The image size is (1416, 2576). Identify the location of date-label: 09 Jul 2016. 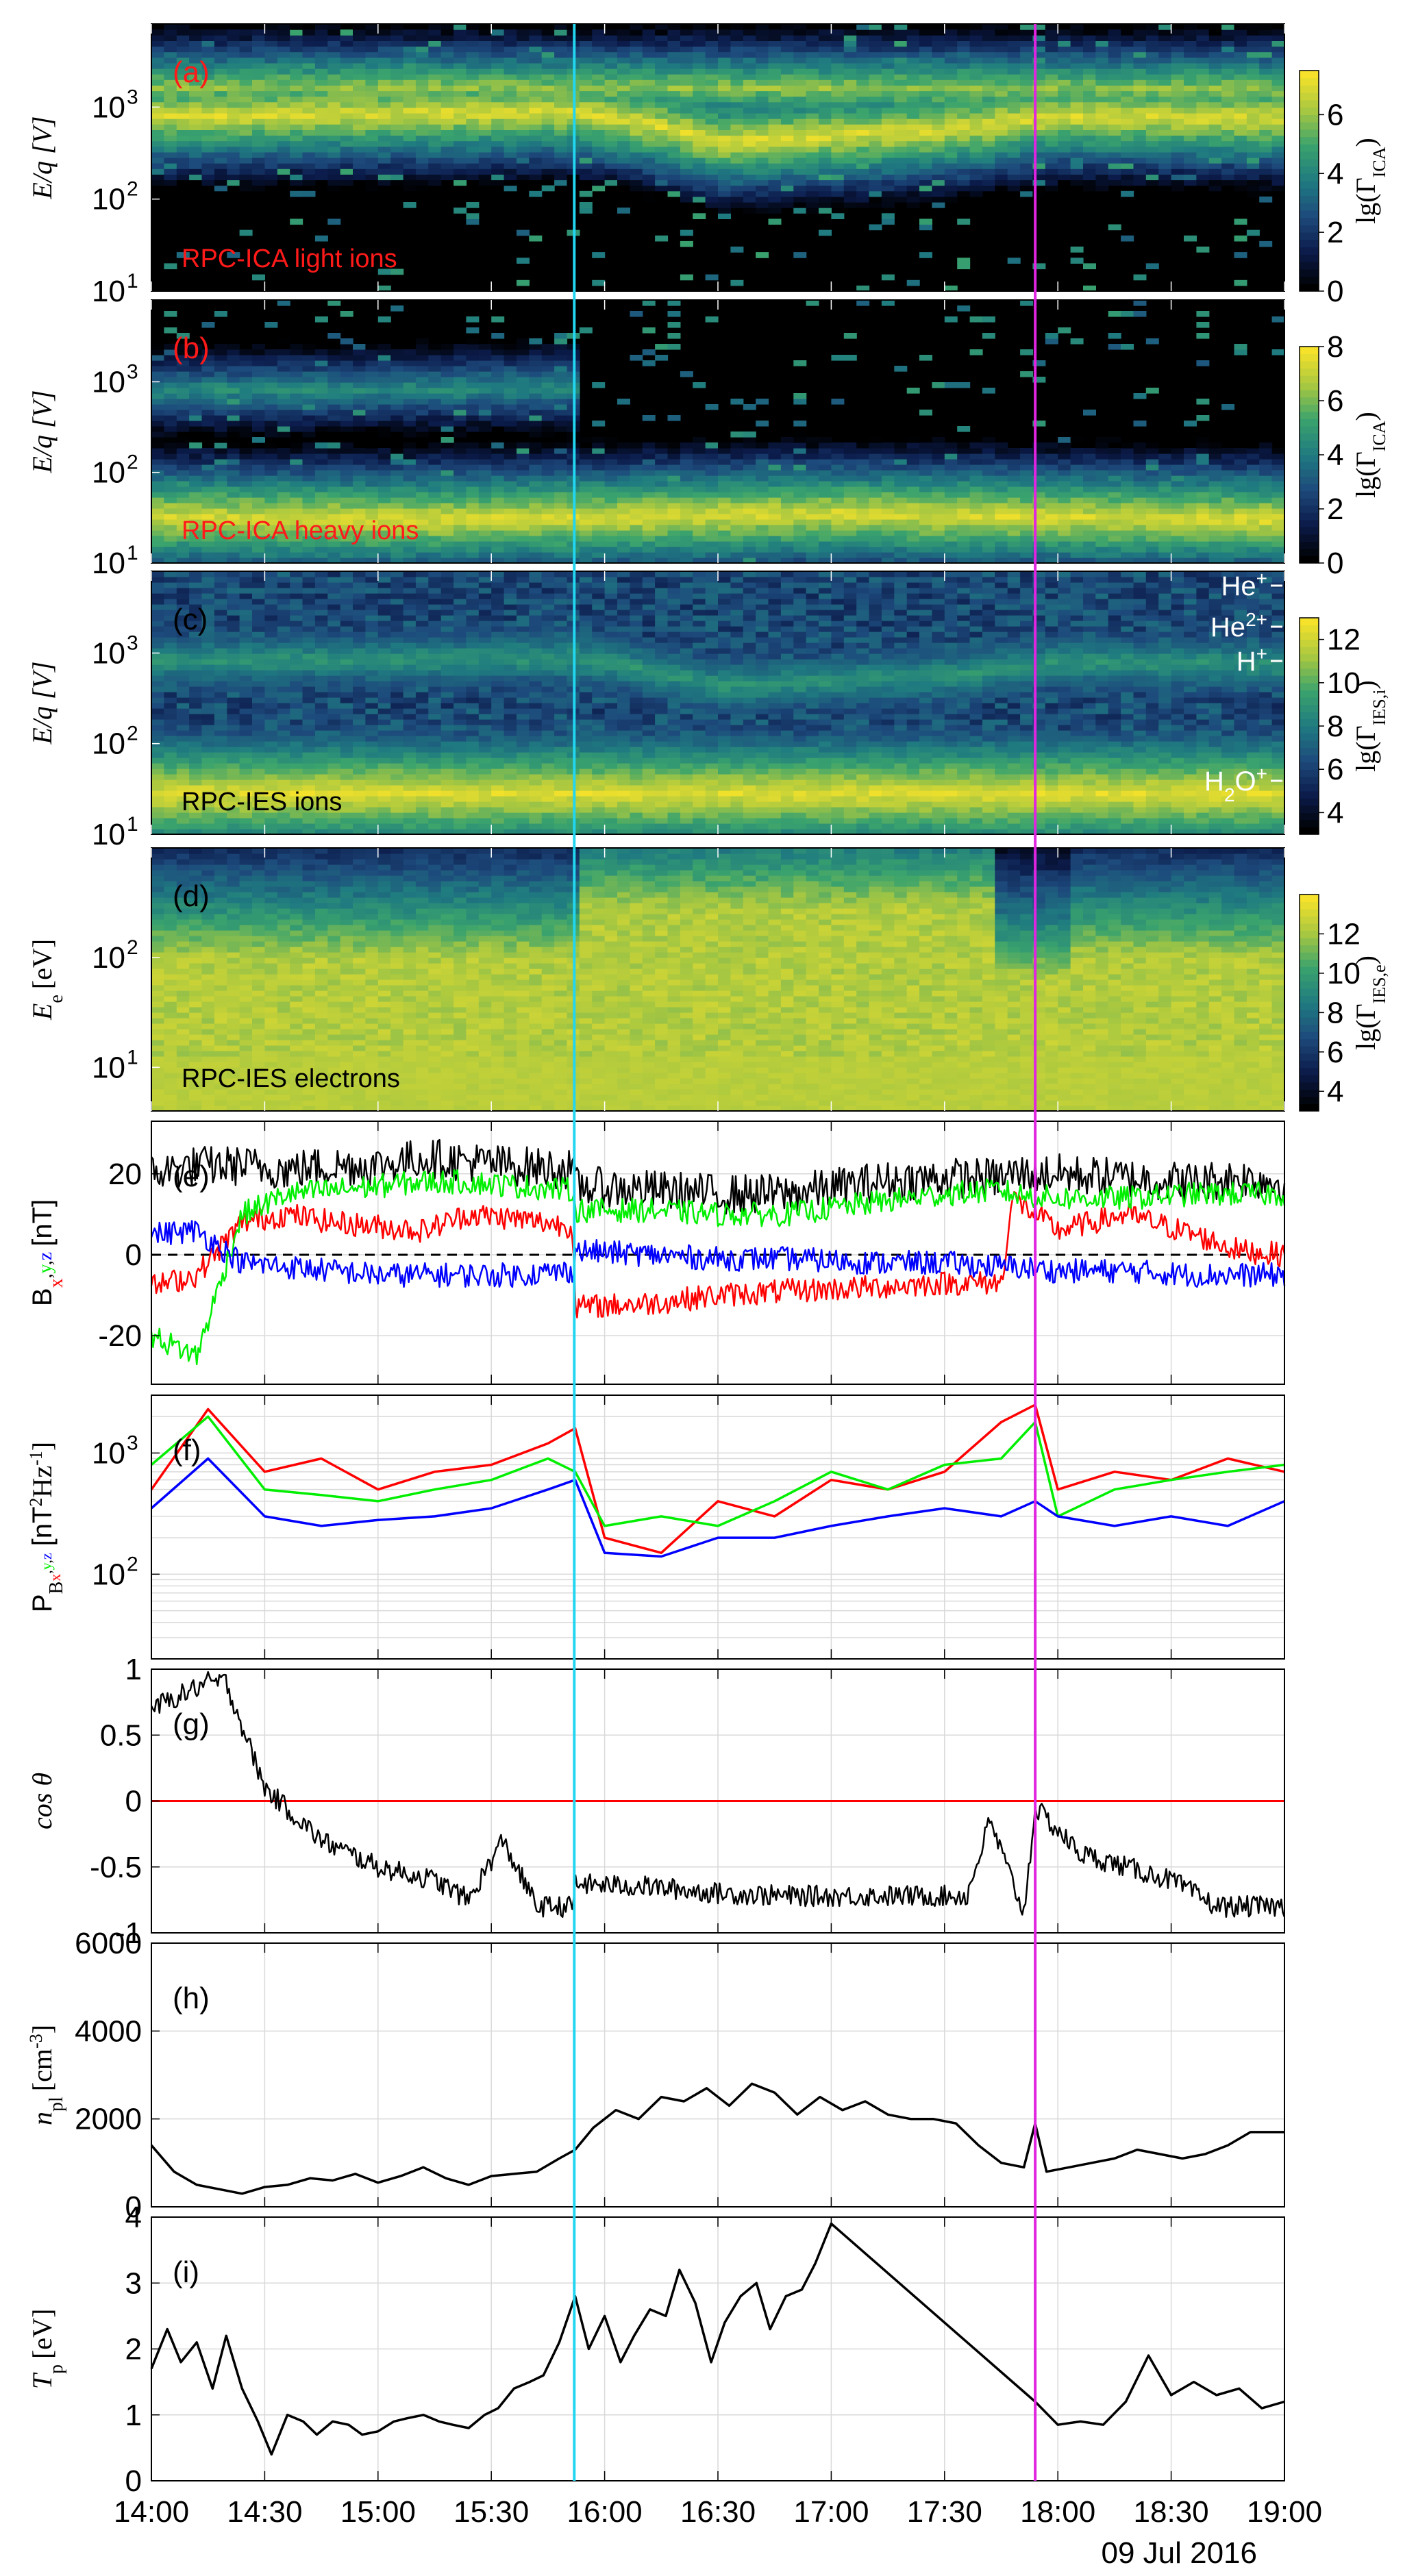
(1179, 2553).